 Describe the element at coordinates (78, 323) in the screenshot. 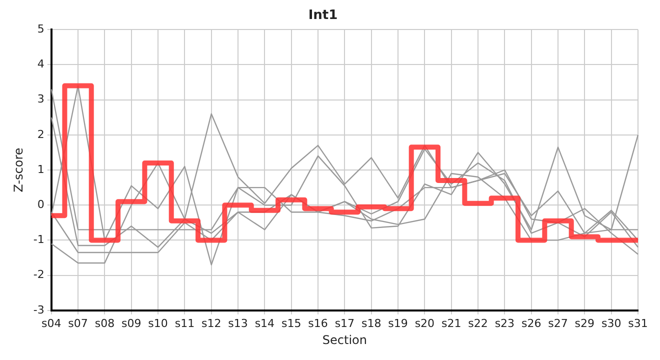

I see `x-tick-label: s07` at that location.